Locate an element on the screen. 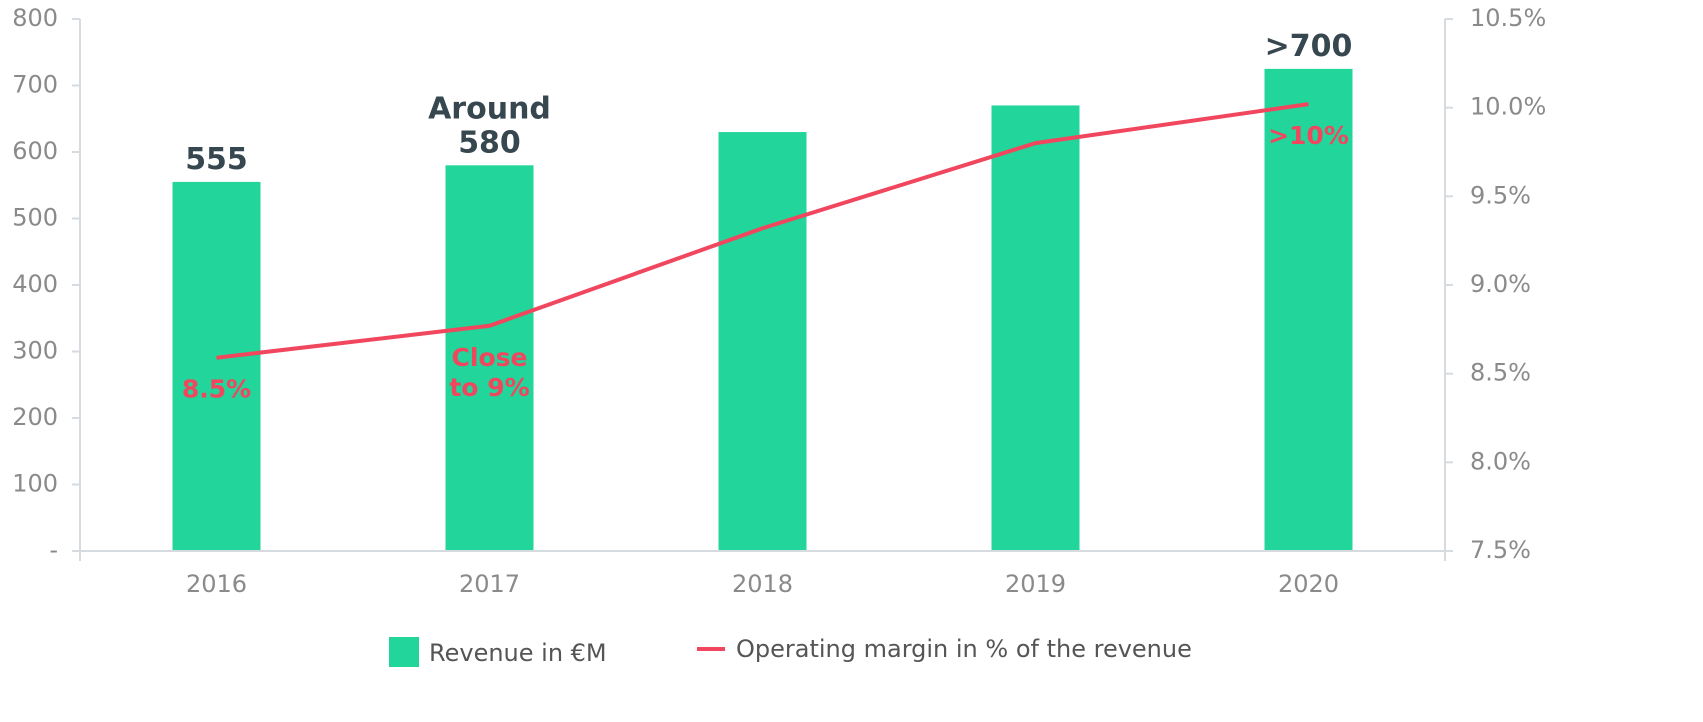 The width and height of the screenshot is (1703, 722). x-tick-label: 2016 is located at coordinates (216, 584).